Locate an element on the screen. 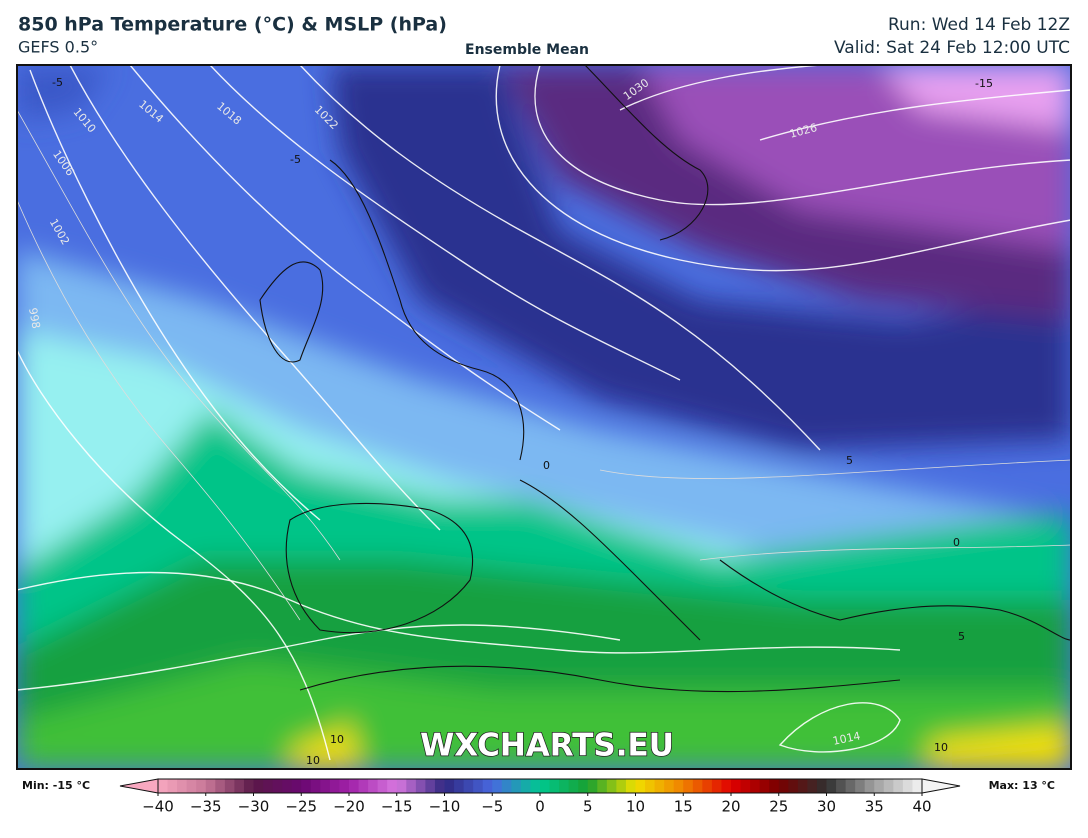 This screenshot has height=838, width=1088. colorbar-tick-label: −5 is located at coordinates (492, 807).